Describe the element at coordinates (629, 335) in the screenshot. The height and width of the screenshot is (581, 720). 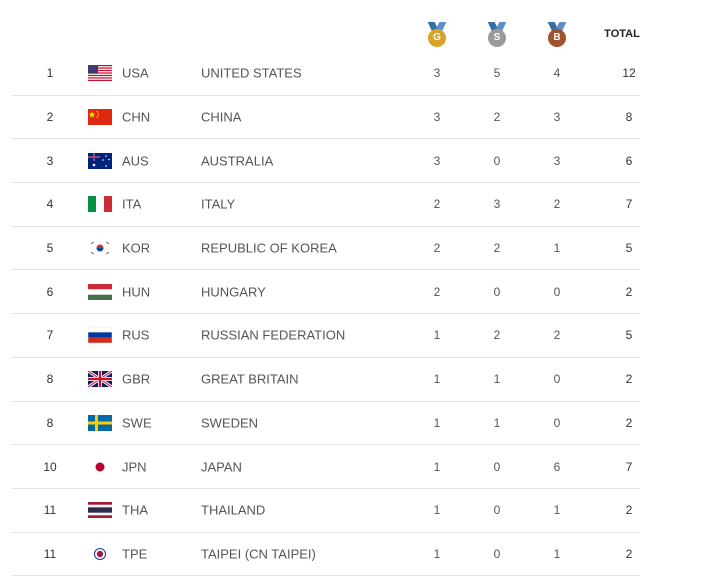
I see `total-count: 5` at that location.